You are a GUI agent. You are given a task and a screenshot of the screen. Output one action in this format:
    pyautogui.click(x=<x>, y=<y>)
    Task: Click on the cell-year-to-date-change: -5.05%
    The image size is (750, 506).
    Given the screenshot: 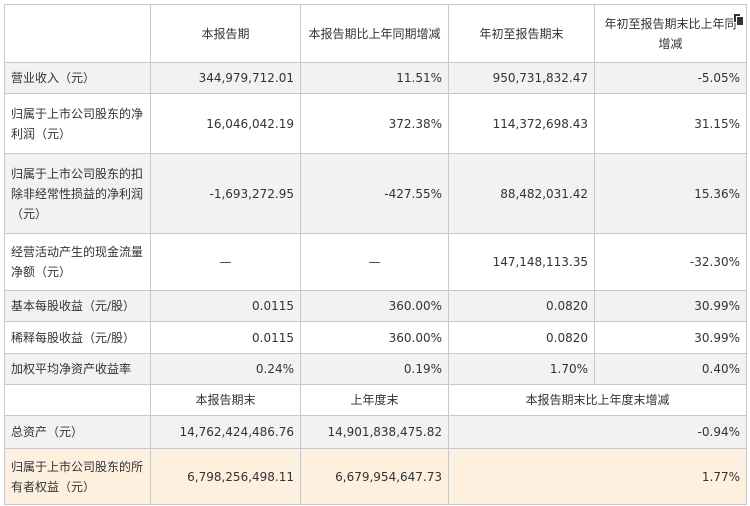 What is the action you would take?
    pyautogui.click(x=670, y=78)
    